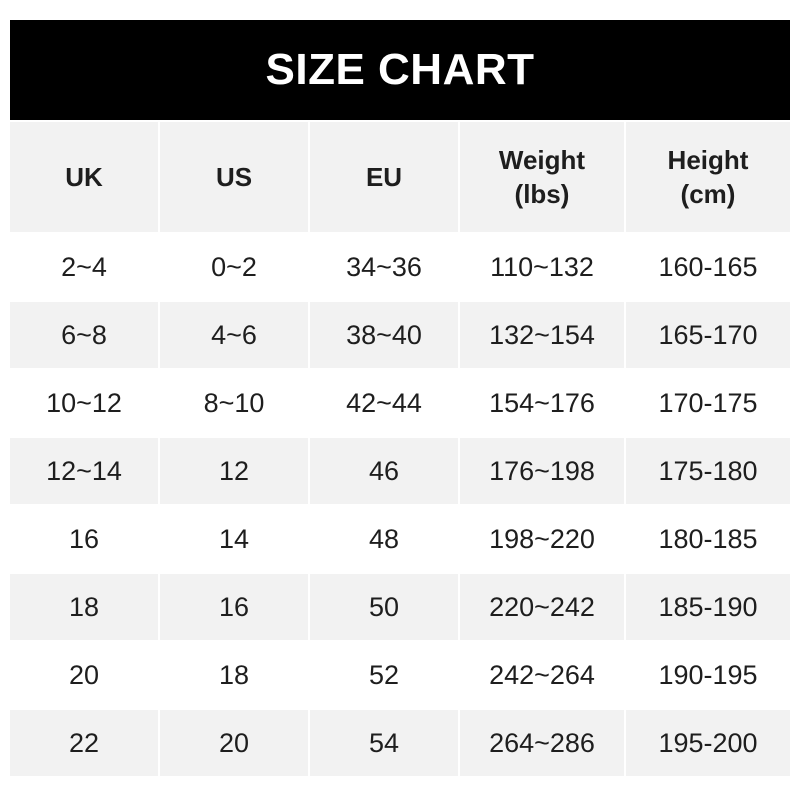  I want to click on table-cell: 242~264, so click(542, 675).